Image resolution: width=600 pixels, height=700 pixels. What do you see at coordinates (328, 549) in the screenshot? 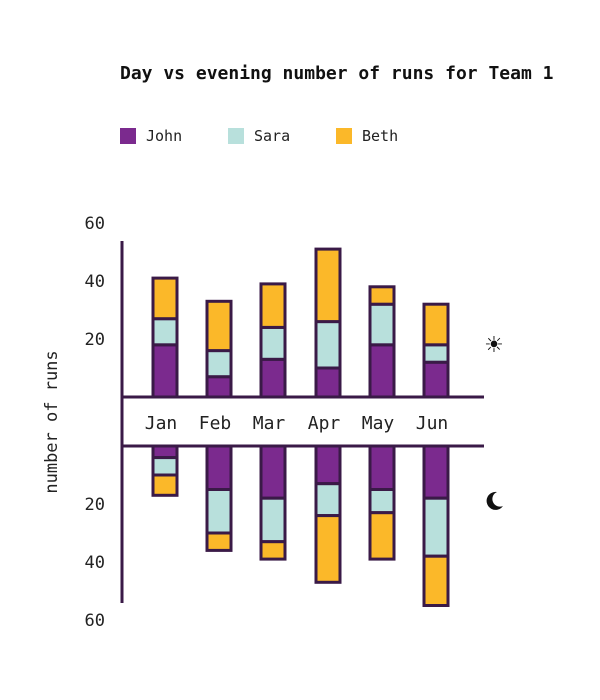
I see `bar-evening-apr-beth` at bounding box center [328, 549].